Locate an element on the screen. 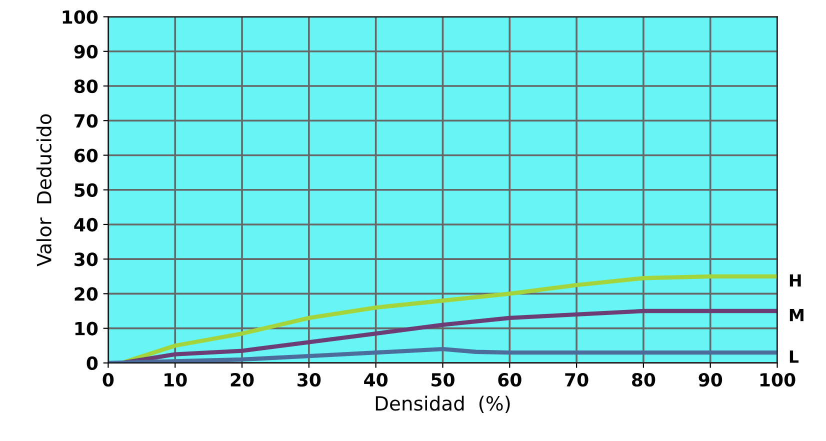  x-tick-label: 60 is located at coordinates (510, 379).